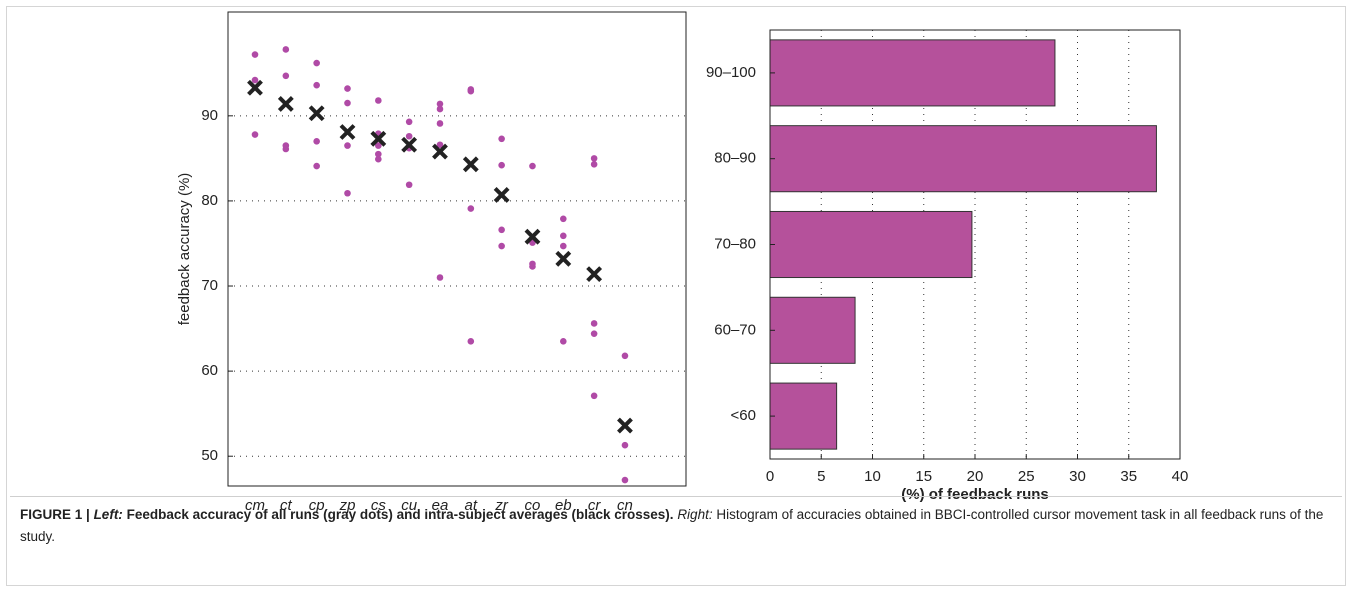  Describe the element at coordinates (735, 329) in the screenshot. I see `y-tick-label: 60–70` at that location.